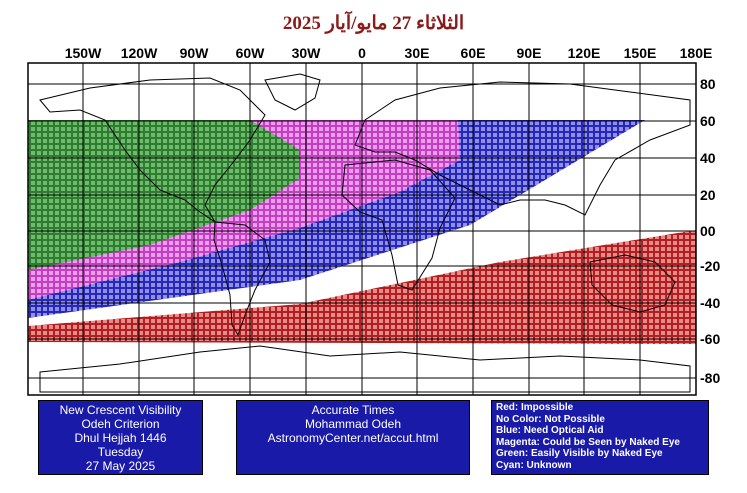 Image resolution: width=747 pixels, height=493 pixels. I want to click on north-america-outline, so click(152, 150).